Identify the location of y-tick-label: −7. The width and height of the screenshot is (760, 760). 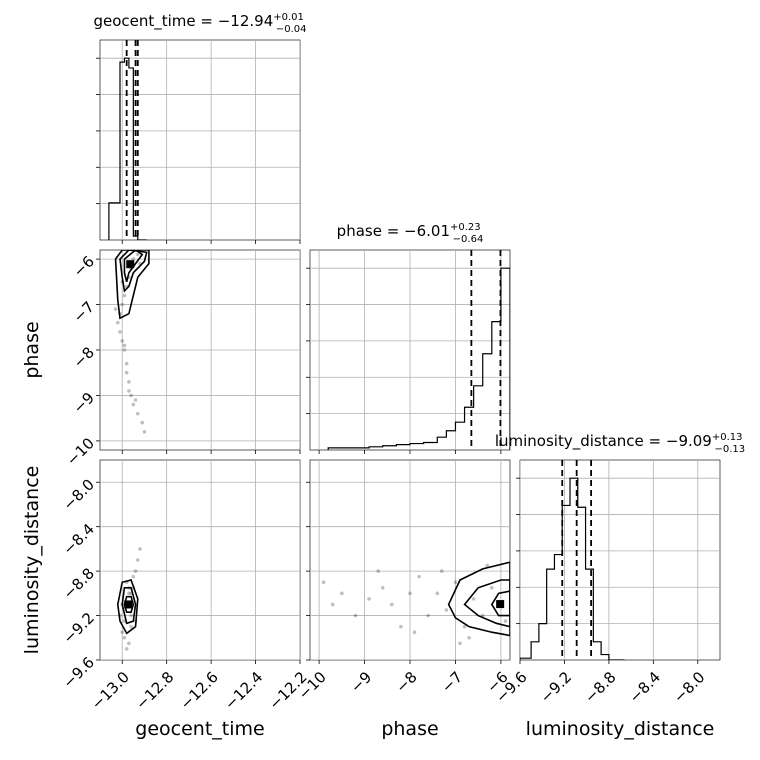
(84, 312).